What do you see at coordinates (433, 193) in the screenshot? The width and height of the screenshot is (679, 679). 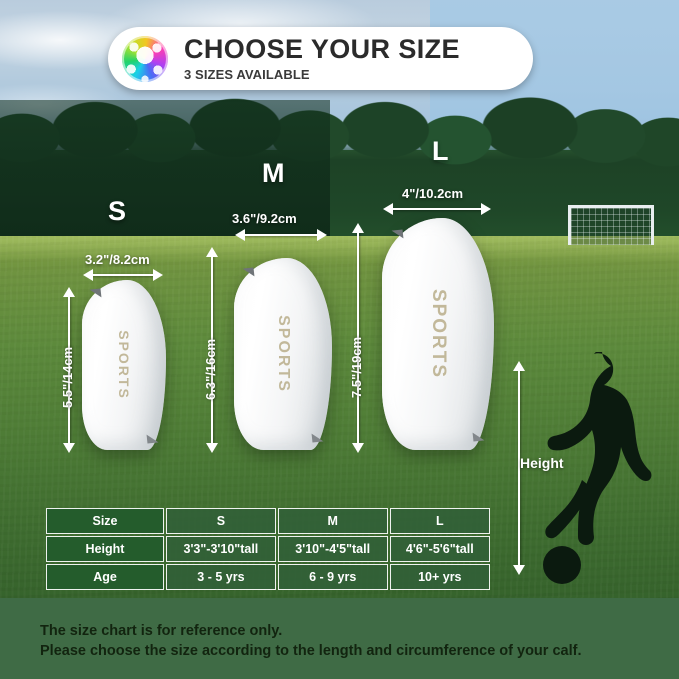 I see `dimension-width-large: 4"/10.2cm` at bounding box center [433, 193].